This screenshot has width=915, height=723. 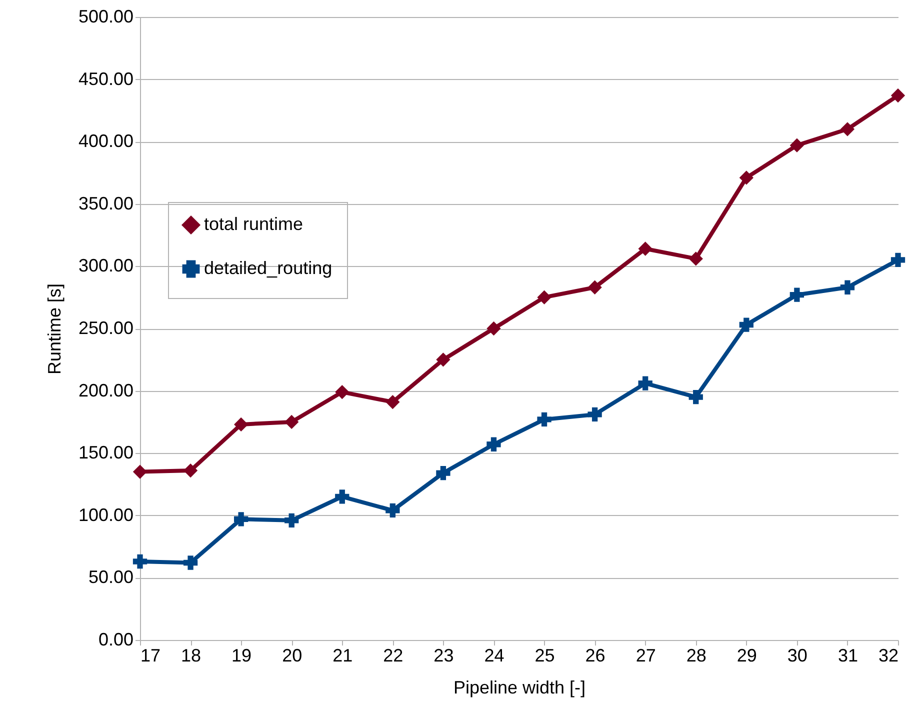 What do you see at coordinates (797, 656) in the screenshot?
I see `x-tick-label: 30` at bounding box center [797, 656].